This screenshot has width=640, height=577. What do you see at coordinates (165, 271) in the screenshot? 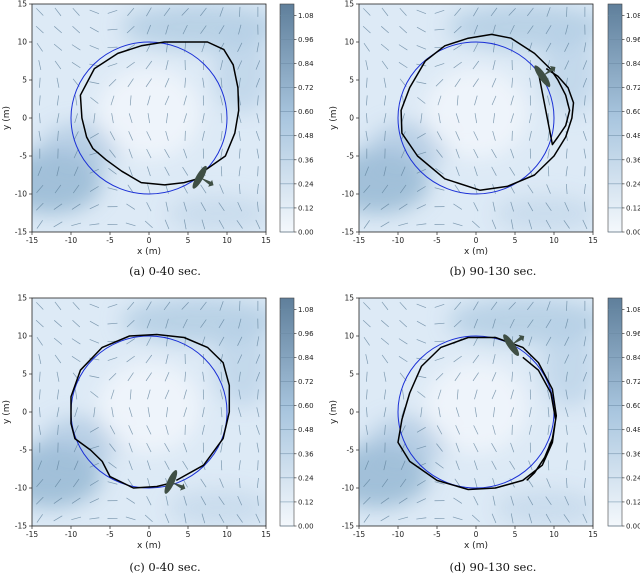
I see `panel-caption: (a) 0-40 sec.` at bounding box center [165, 271].